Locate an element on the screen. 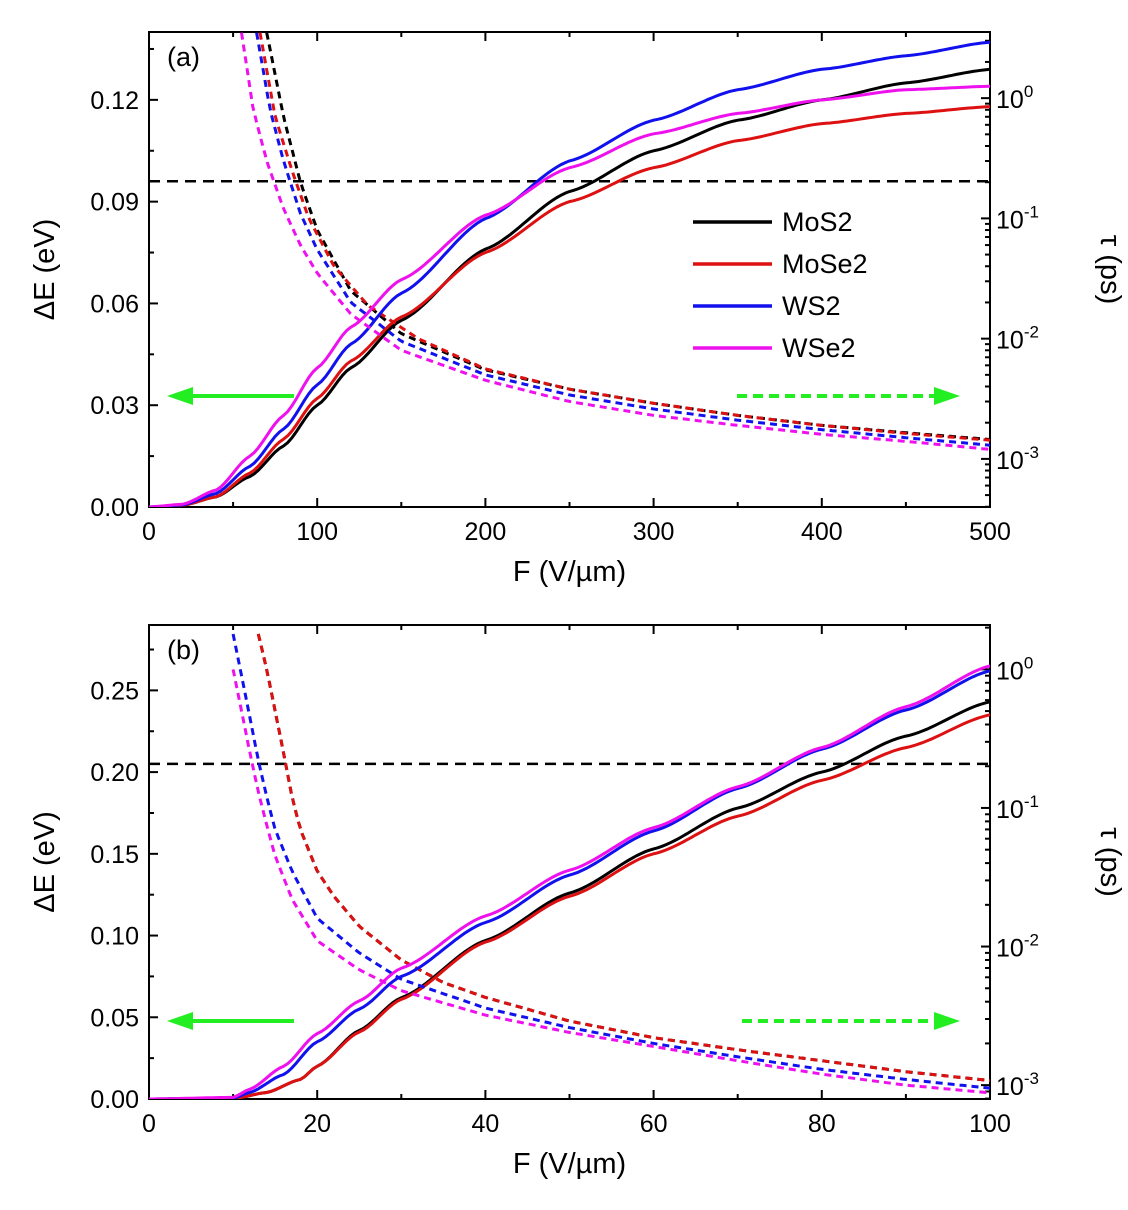  panel-label: (a) is located at coordinates (183, 57).